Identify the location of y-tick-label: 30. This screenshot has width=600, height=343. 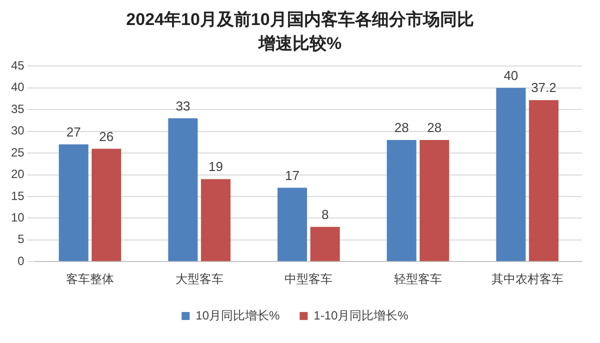
(17, 131).